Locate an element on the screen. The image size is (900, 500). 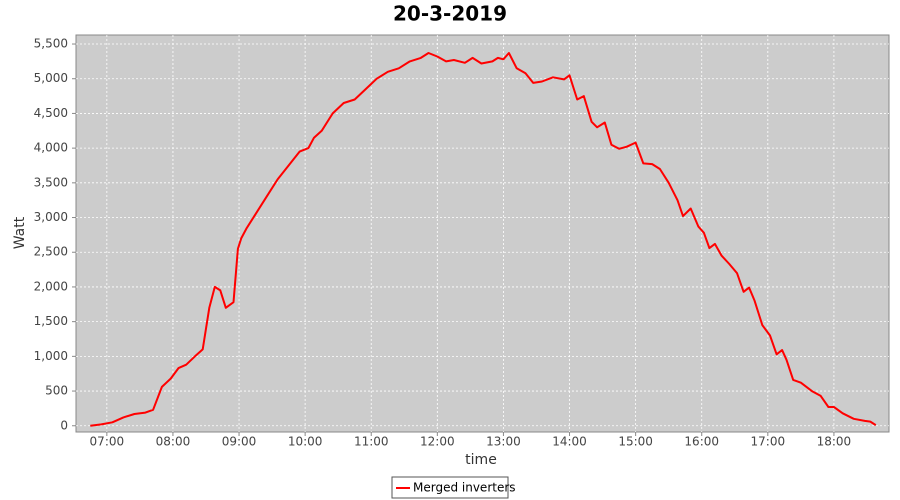
x-tick-label: 12:00 is located at coordinates (437, 442).